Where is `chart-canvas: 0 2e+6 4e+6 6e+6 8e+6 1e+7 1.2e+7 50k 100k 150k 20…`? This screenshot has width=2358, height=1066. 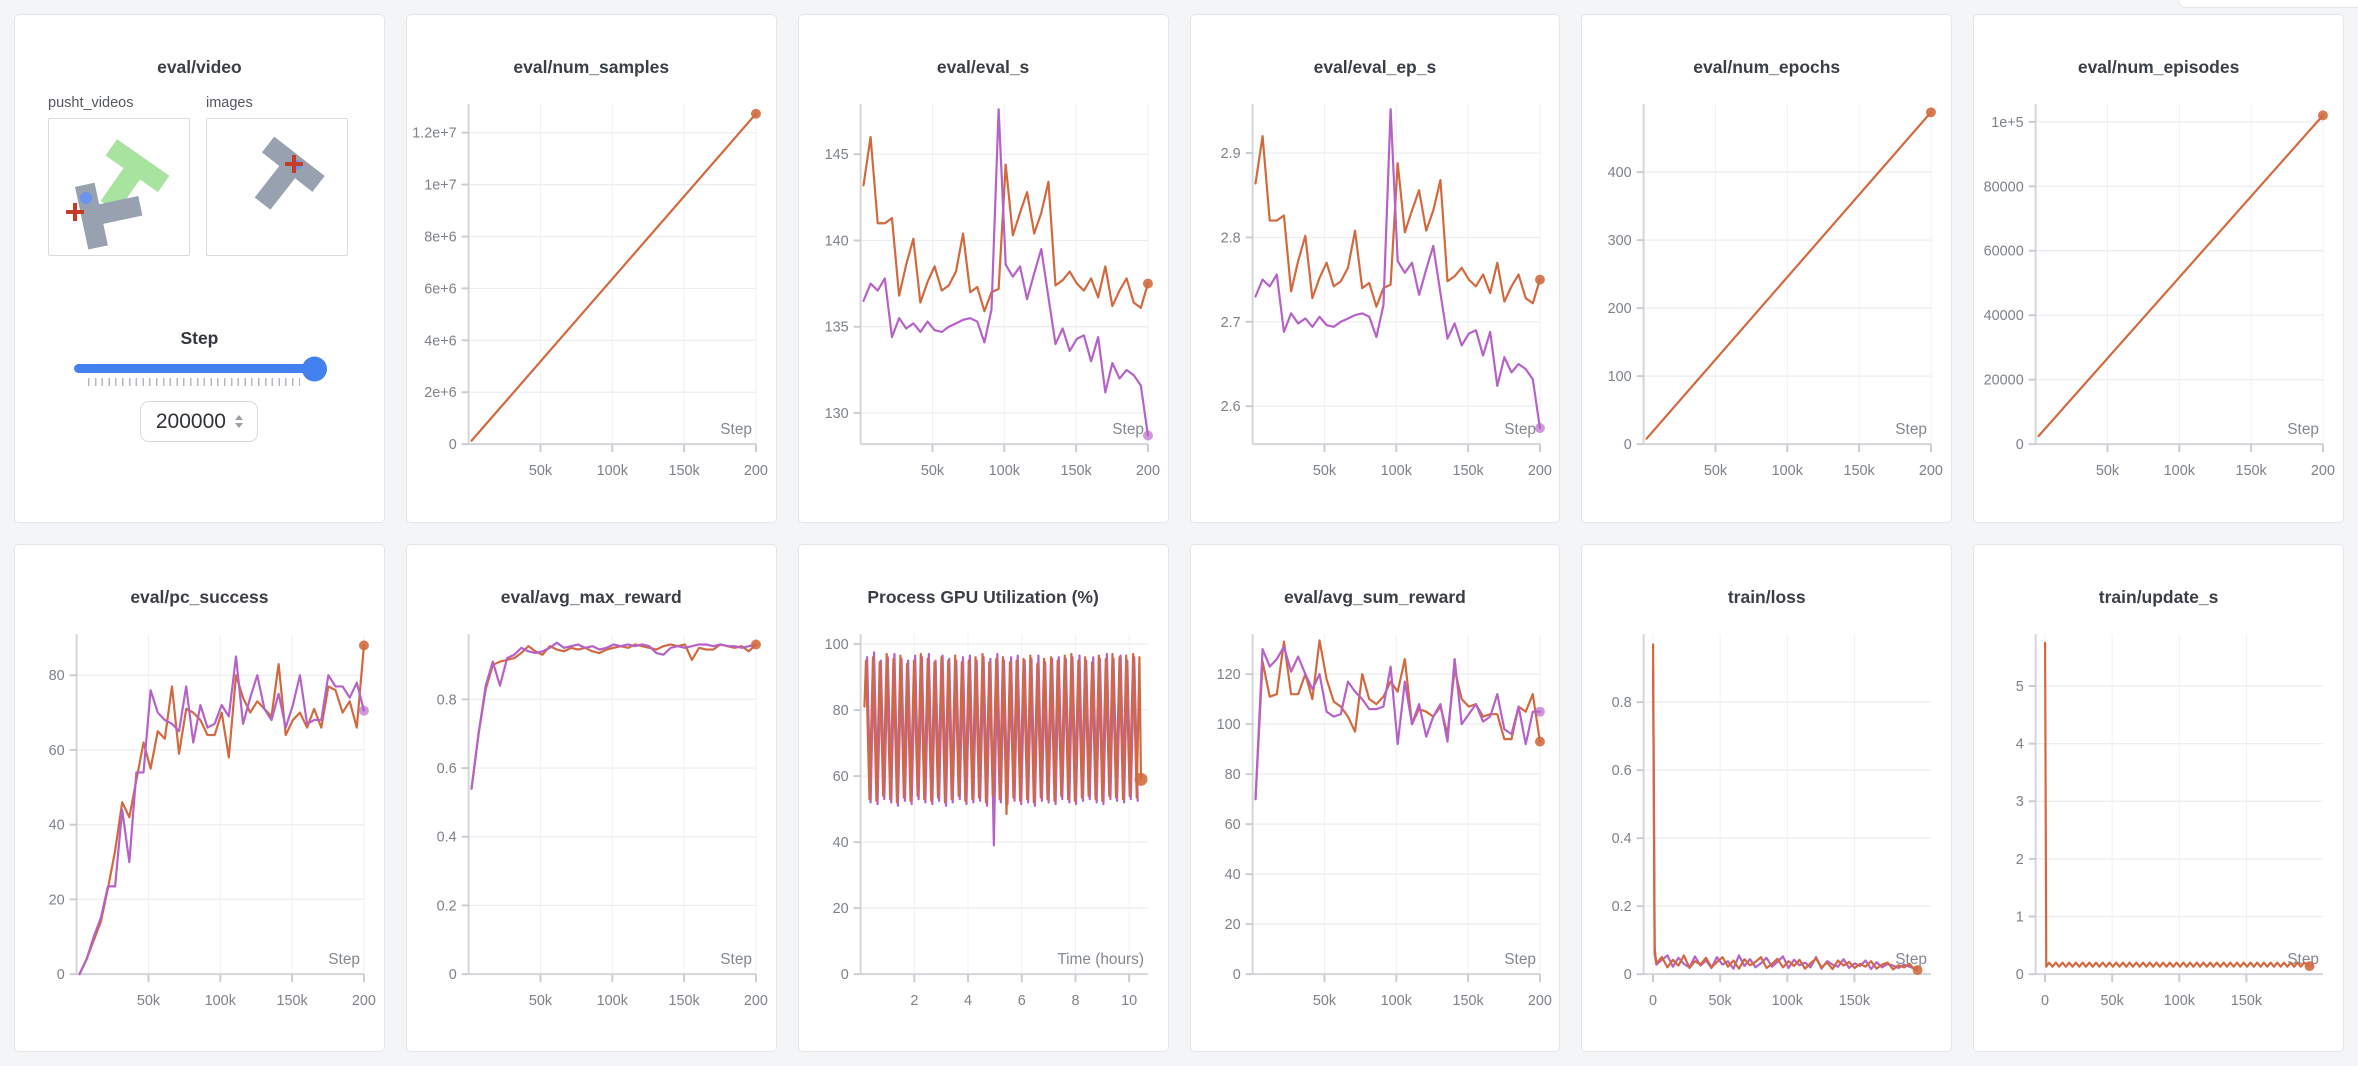
chart-canvas: 0 2e+6 4e+6 6e+6 8e+6 1e+7 1.2e+7 50k 100k 150k 20… is located at coordinates (591, 297).